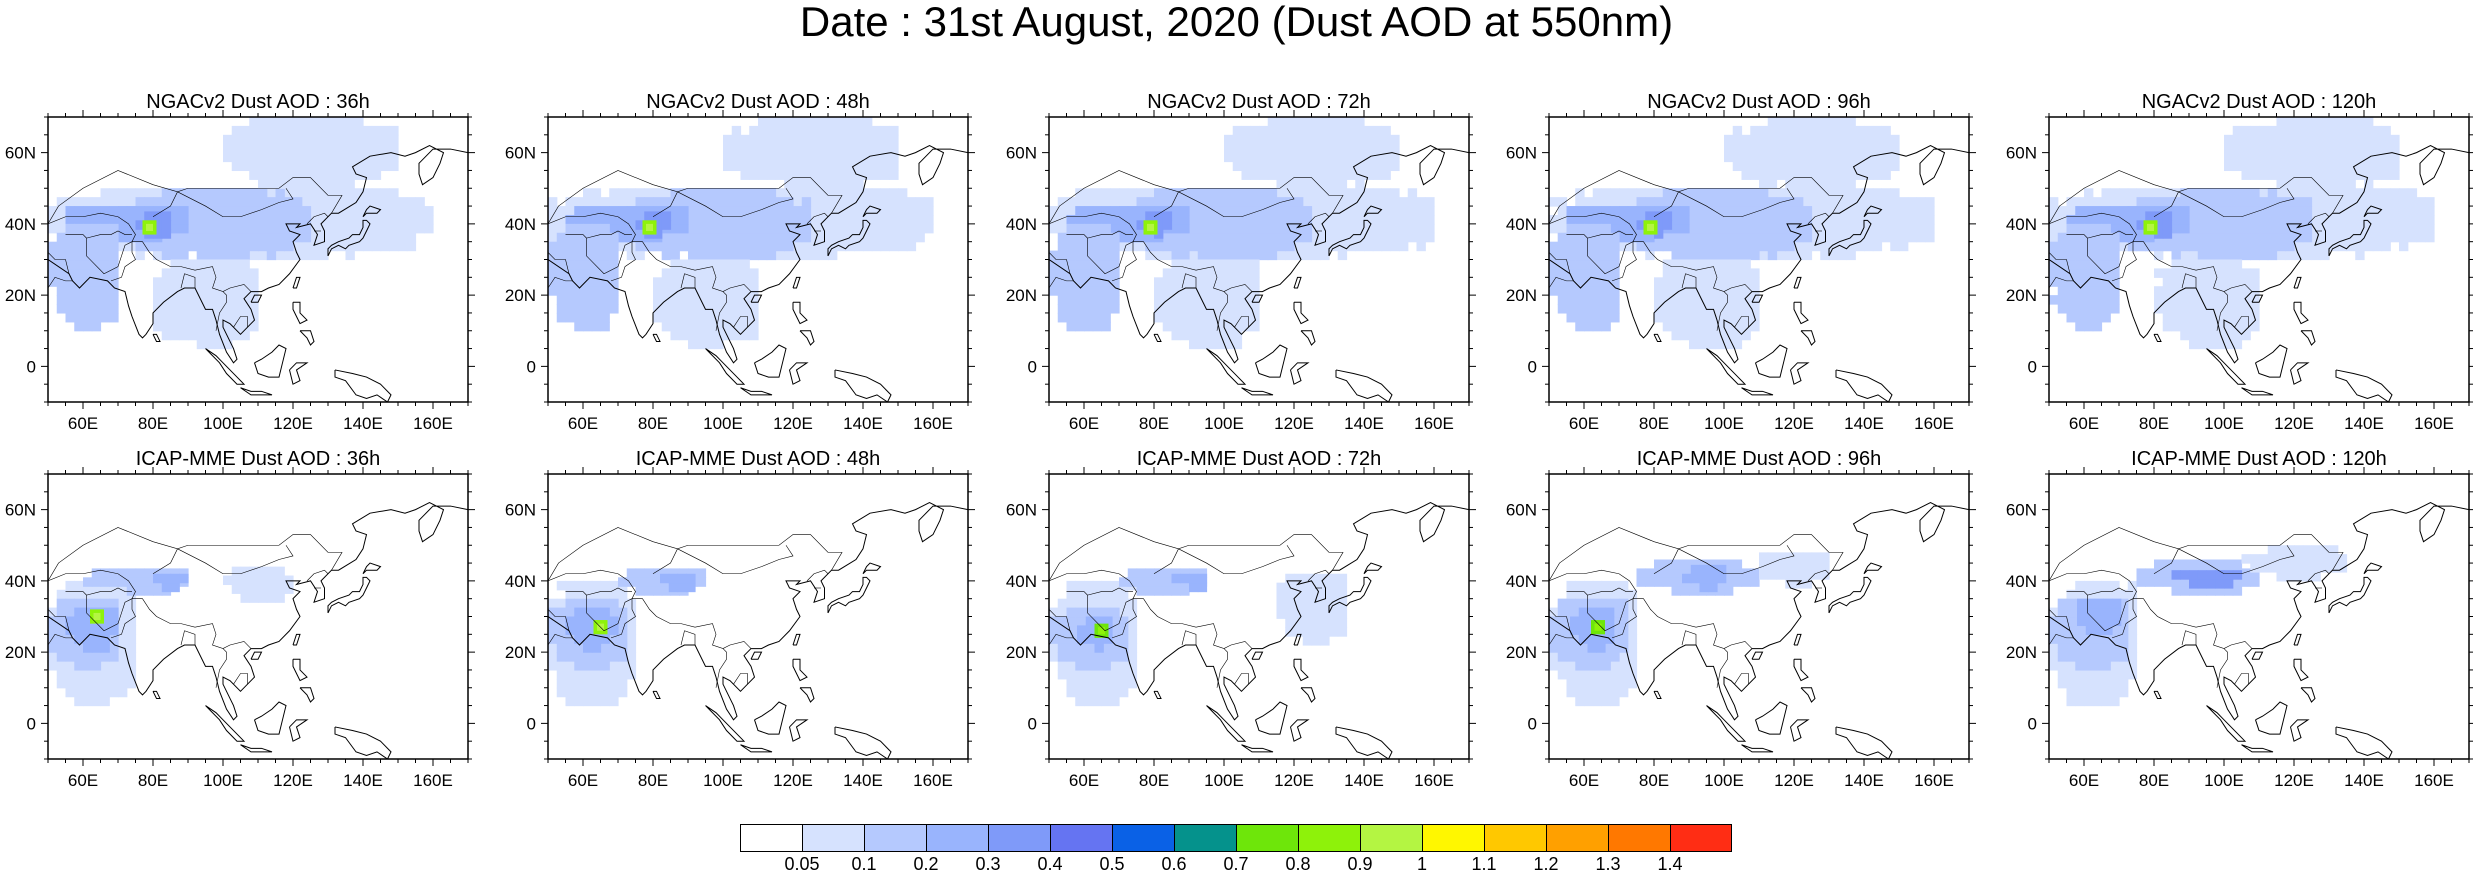 This screenshot has width=2473, height=874. Describe the element at coordinates (926, 864) in the screenshot. I see `colorbar-label: 0.2` at that location.